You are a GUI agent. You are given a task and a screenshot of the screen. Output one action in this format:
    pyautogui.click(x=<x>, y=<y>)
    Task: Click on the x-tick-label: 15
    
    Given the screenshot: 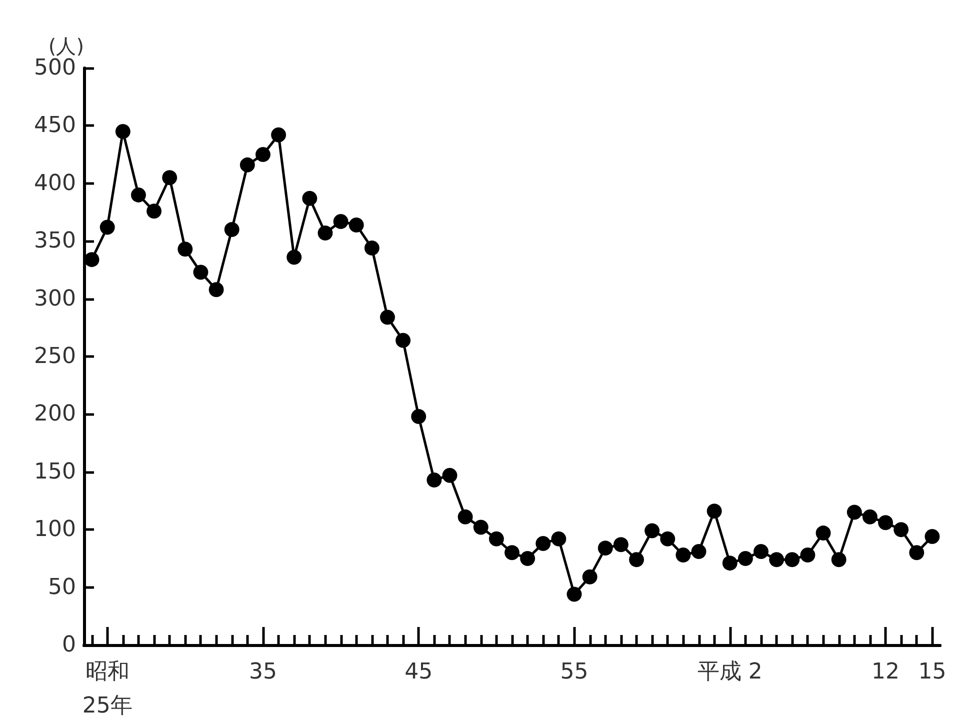 What is the action you would take?
    pyautogui.click(x=932, y=672)
    